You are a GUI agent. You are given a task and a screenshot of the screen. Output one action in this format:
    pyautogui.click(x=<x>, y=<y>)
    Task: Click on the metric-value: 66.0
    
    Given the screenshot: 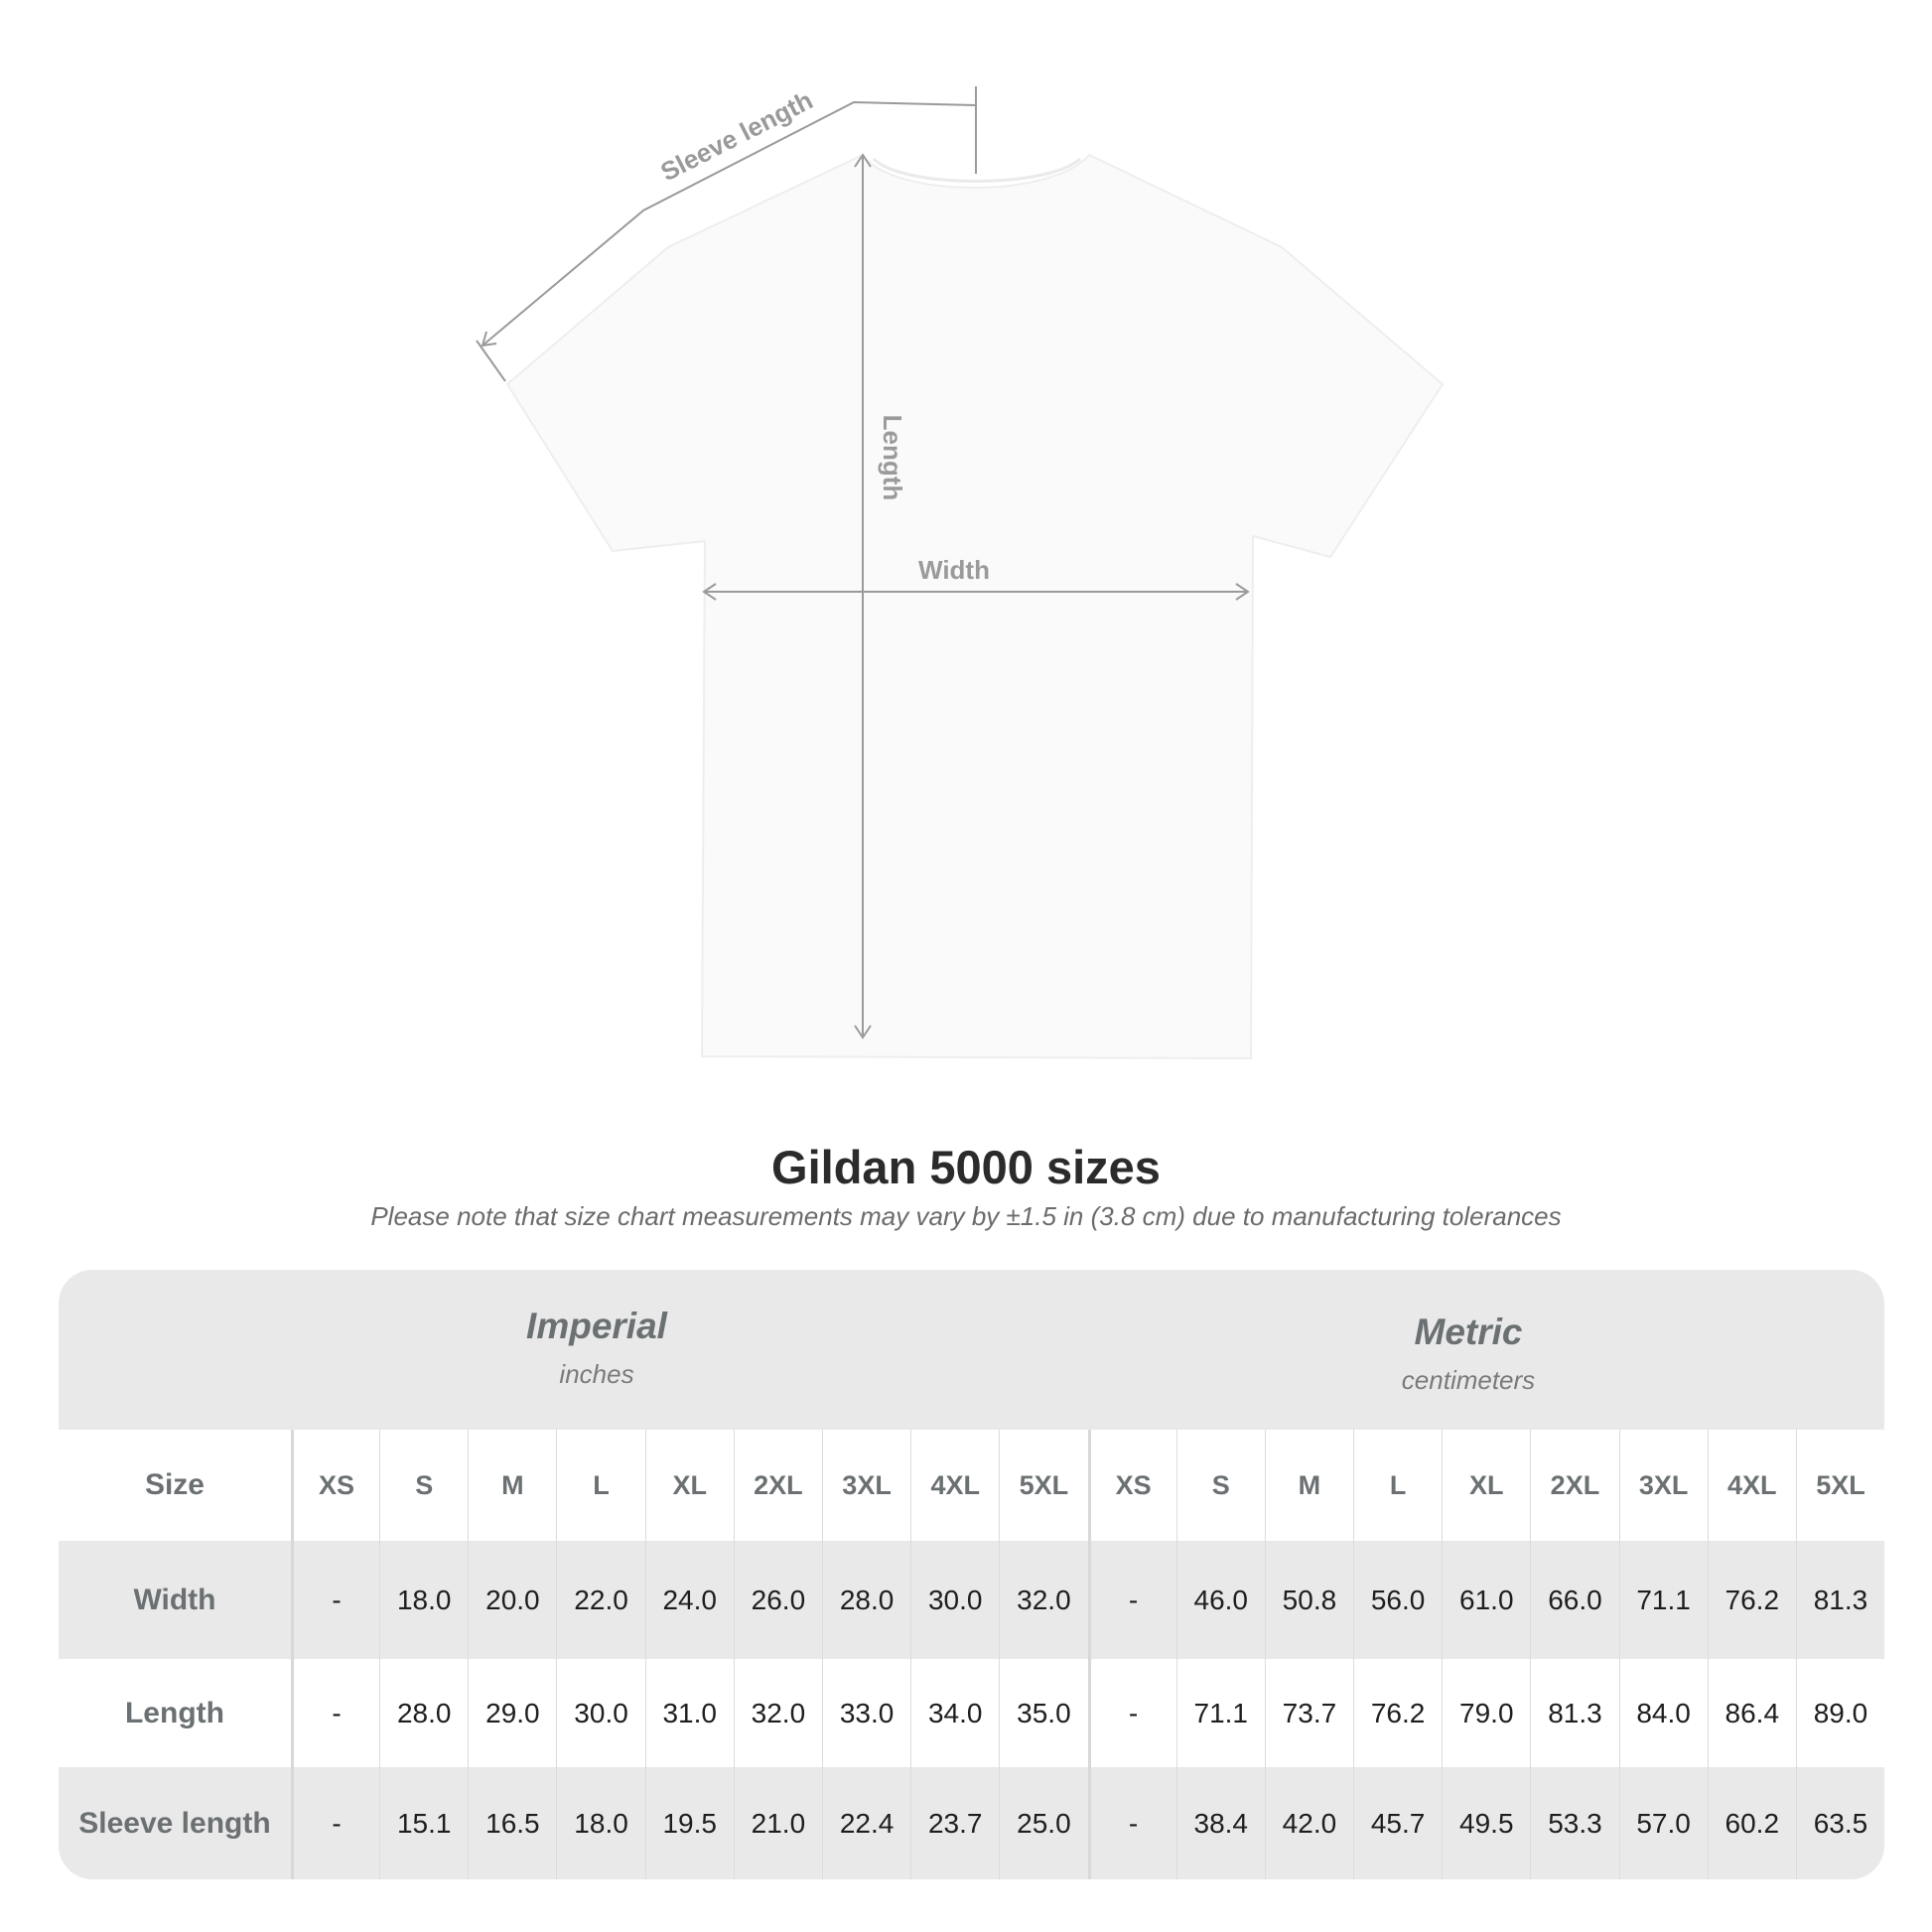 What is the action you would take?
    pyautogui.click(x=1574, y=1600)
    